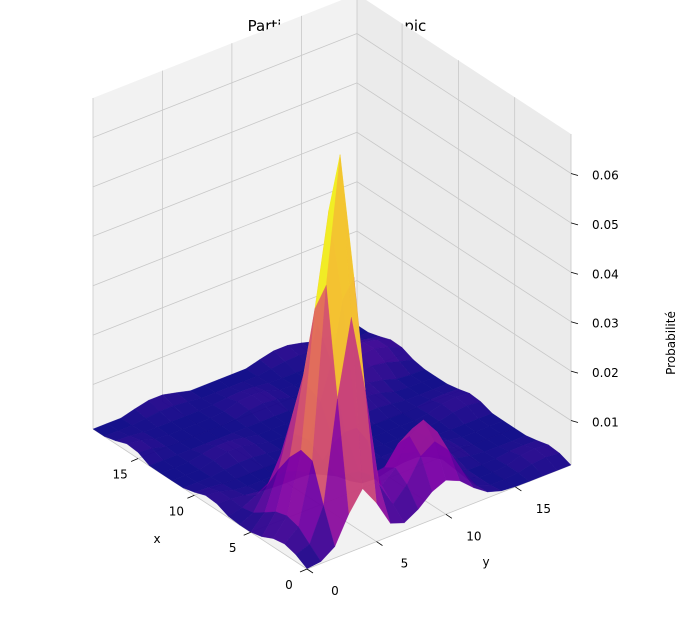  Describe the element at coordinates (605, 176) in the screenshot. I see `z-tick-label: 0.06` at that location.